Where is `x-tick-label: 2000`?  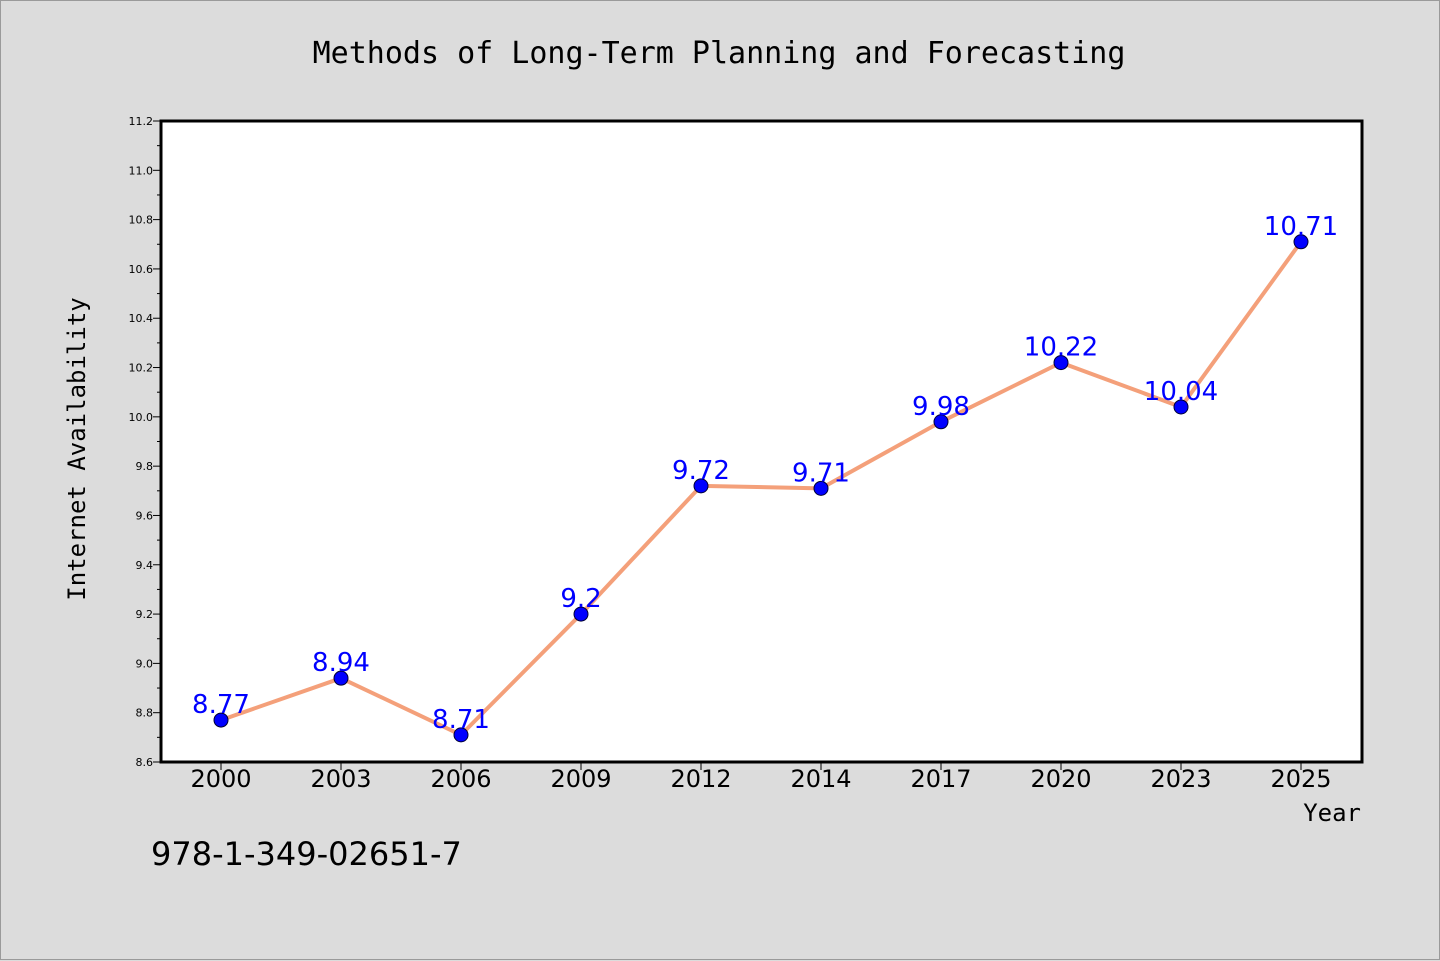
x-tick-label: 2000 is located at coordinates (220, 779).